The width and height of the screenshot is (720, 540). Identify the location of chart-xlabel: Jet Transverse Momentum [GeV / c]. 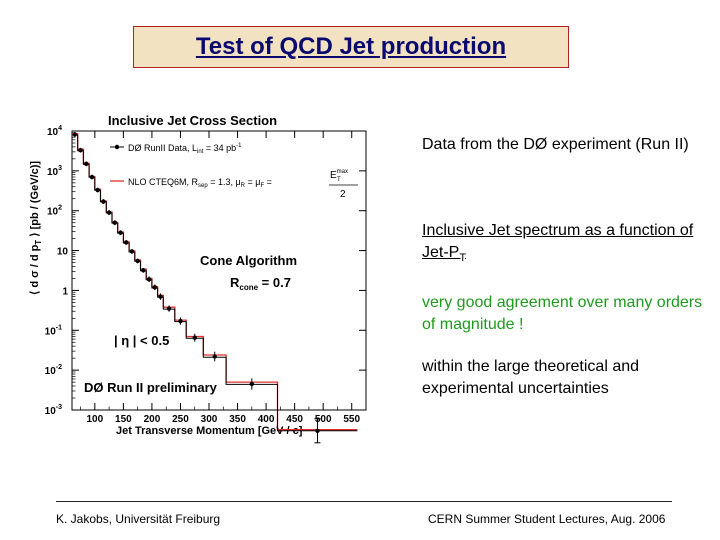
(209, 431).